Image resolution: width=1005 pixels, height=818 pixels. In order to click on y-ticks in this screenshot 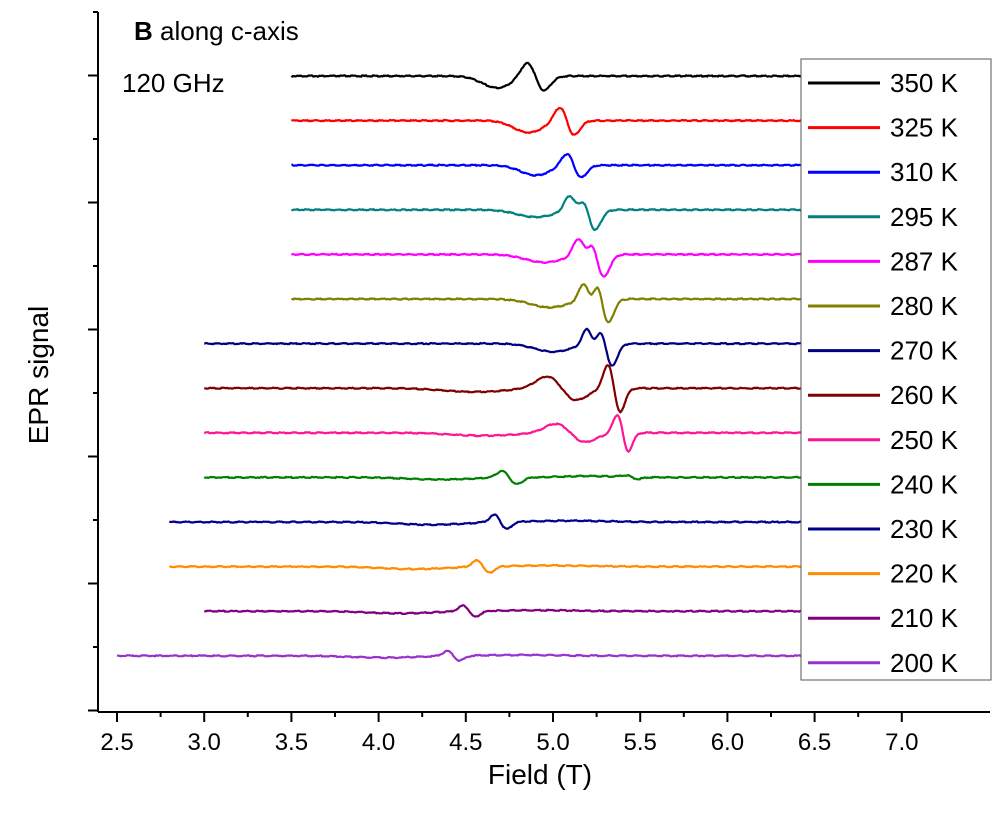, I will do `click(93, 361)`.